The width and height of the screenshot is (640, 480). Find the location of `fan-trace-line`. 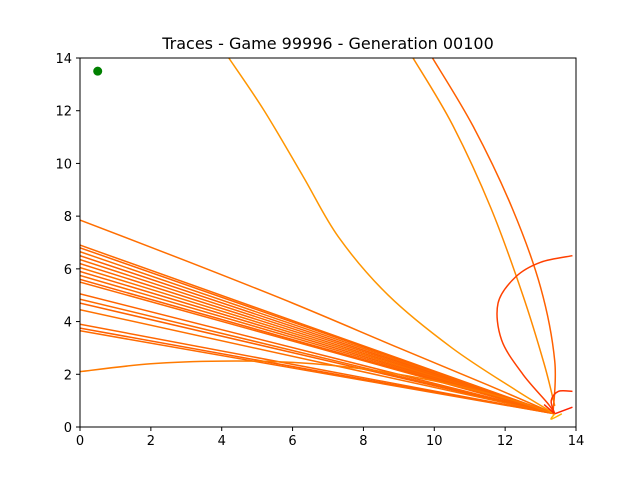

fan-trace-line is located at coordinates (317, 372).